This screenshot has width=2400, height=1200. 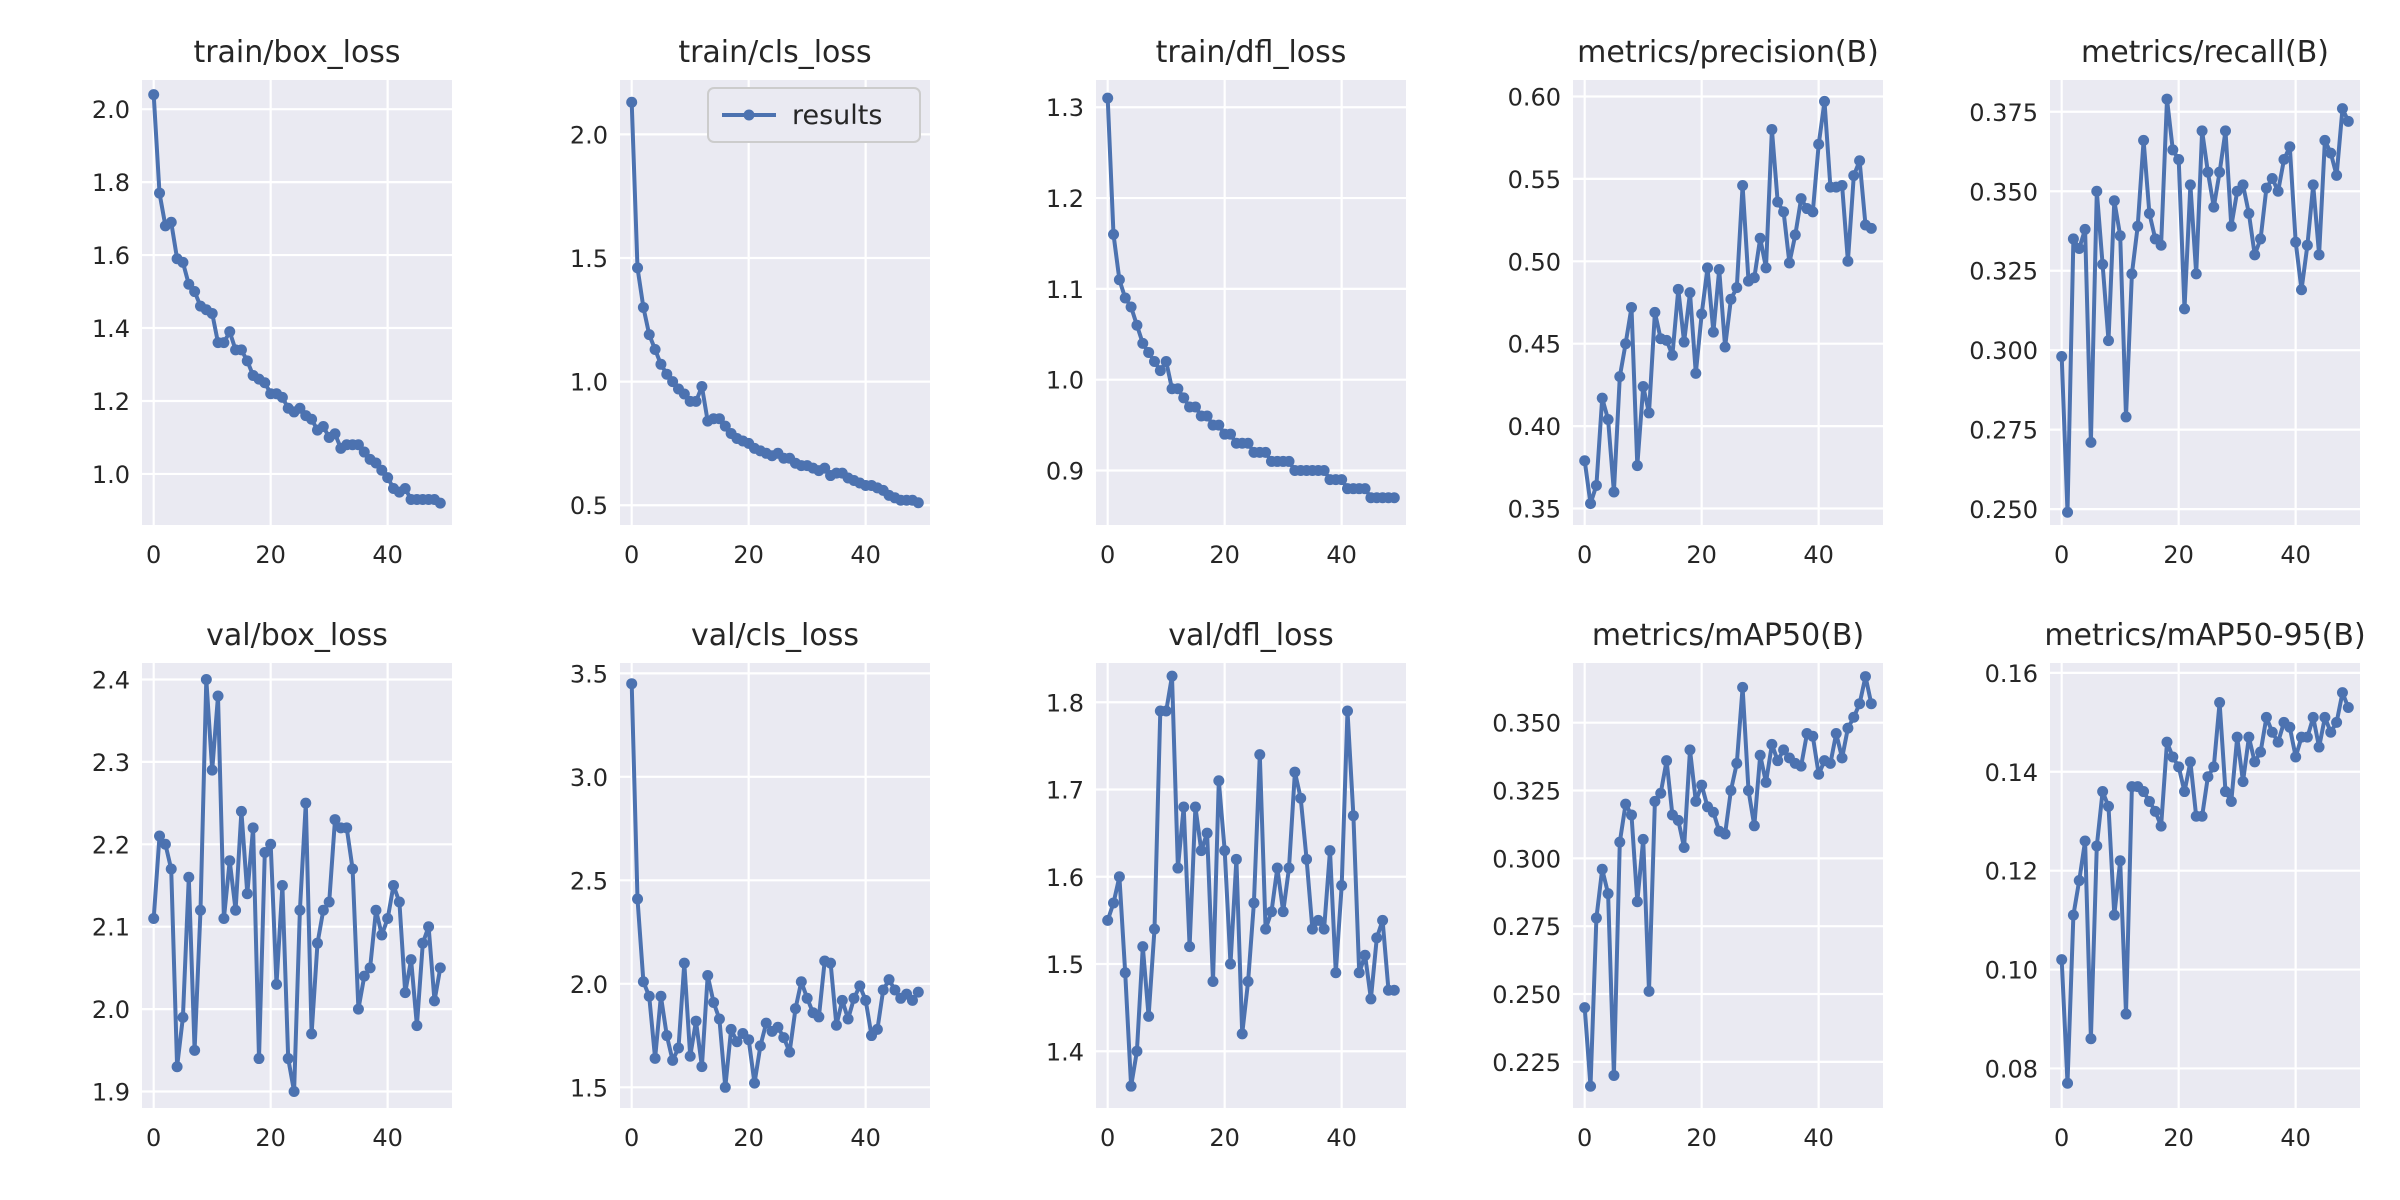 What do you see at coordinates (2011, 1069) in the screenshot?
I see `y-tick-label: 0.08` at bounding box center [2011, 1069].